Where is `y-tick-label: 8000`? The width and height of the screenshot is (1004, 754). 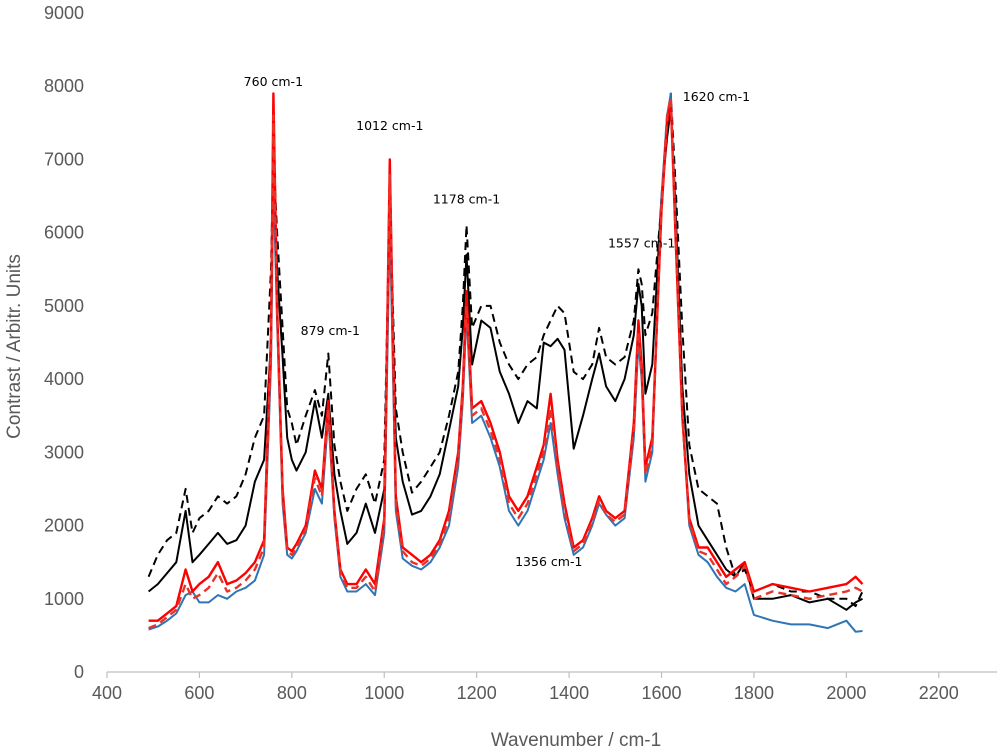
y-tick-label: 8000 is located at coordinates (64, 86).